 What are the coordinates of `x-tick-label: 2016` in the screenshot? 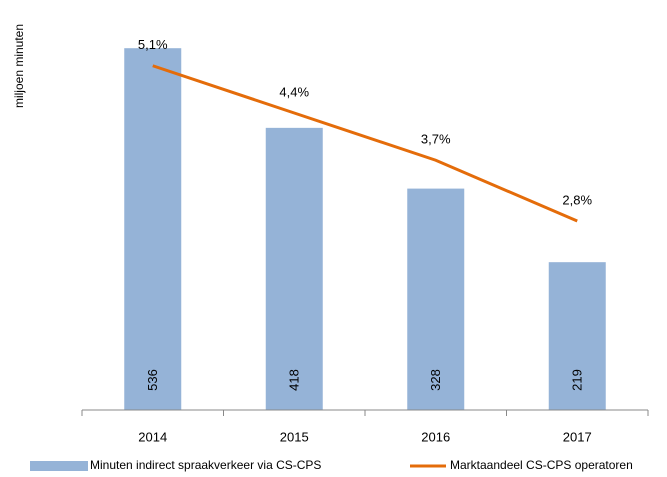 It's located at (435, 436).